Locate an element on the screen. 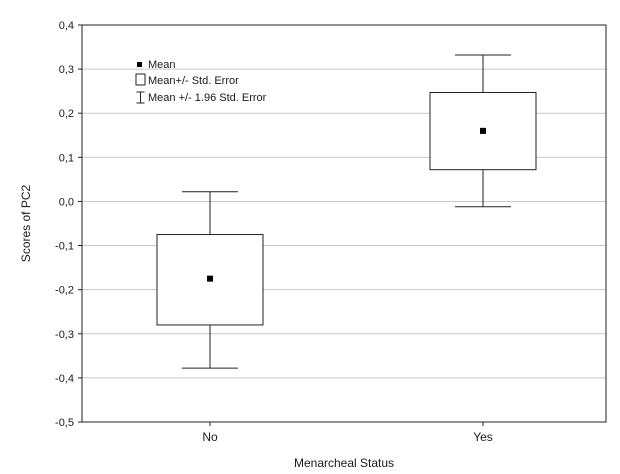  y-tick-label: 0,4 is located at coordinates (66, 26).